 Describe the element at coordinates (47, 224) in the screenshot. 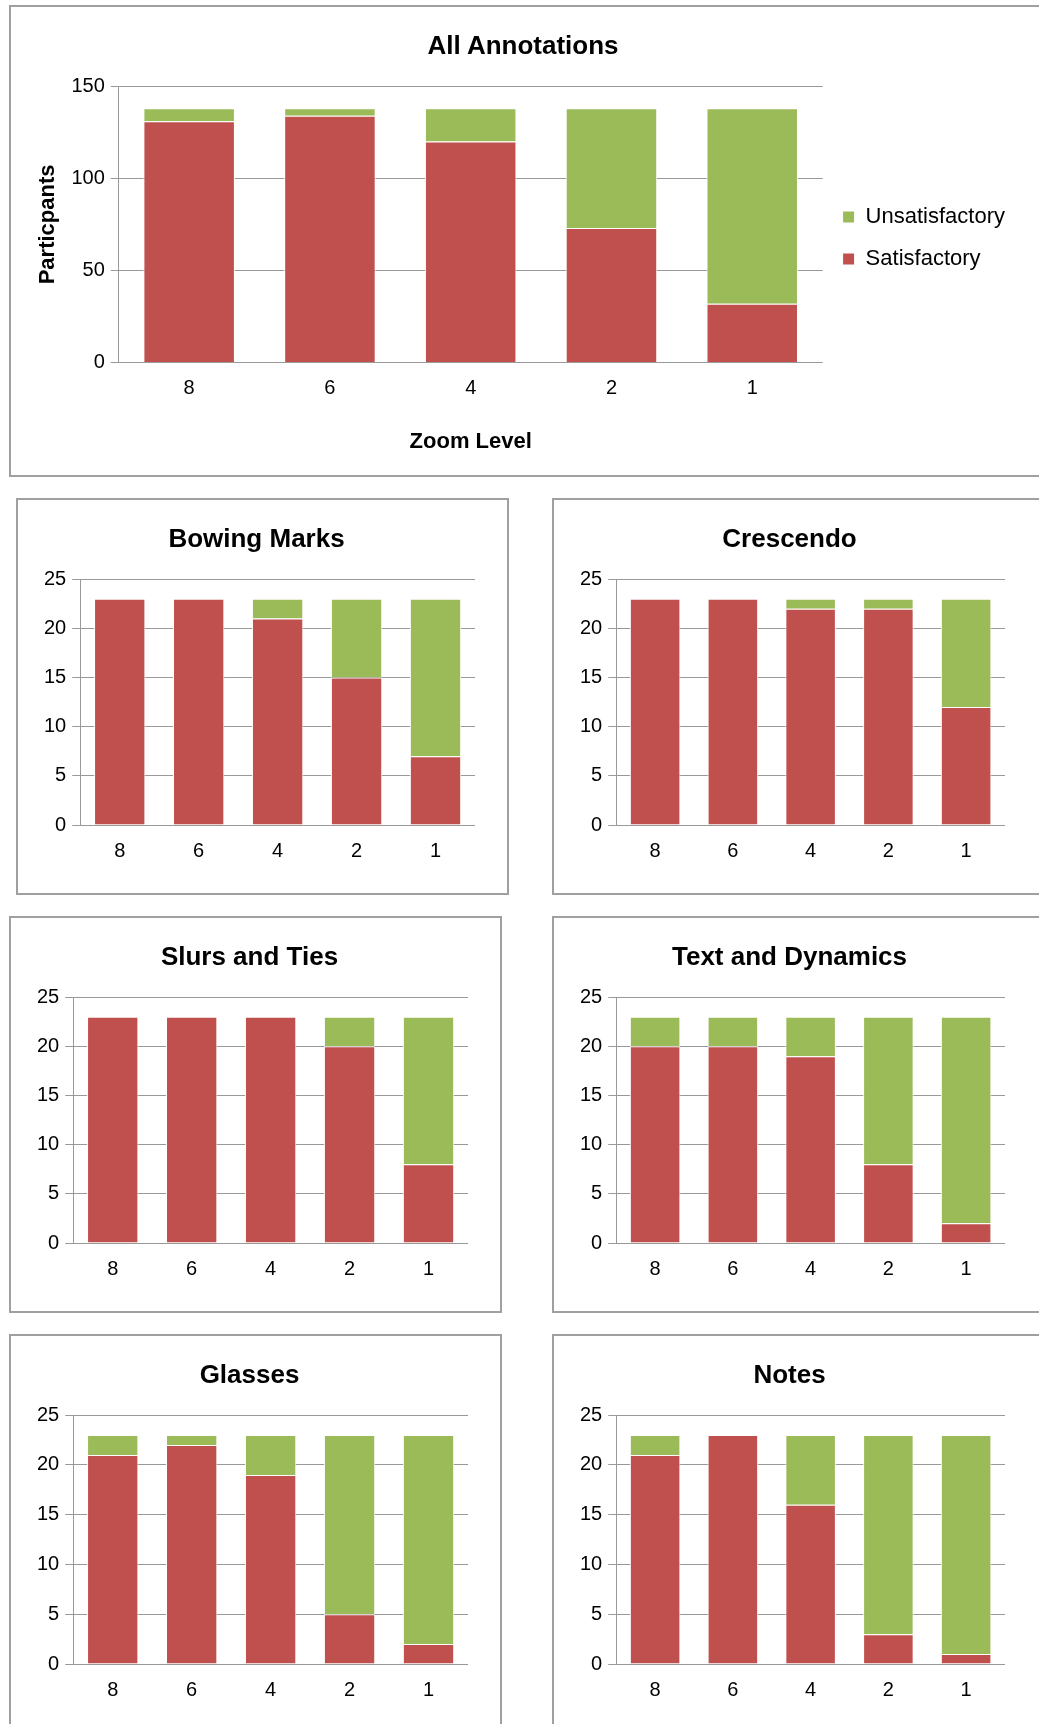

I see `y-axis-title: Particpants` at that location.